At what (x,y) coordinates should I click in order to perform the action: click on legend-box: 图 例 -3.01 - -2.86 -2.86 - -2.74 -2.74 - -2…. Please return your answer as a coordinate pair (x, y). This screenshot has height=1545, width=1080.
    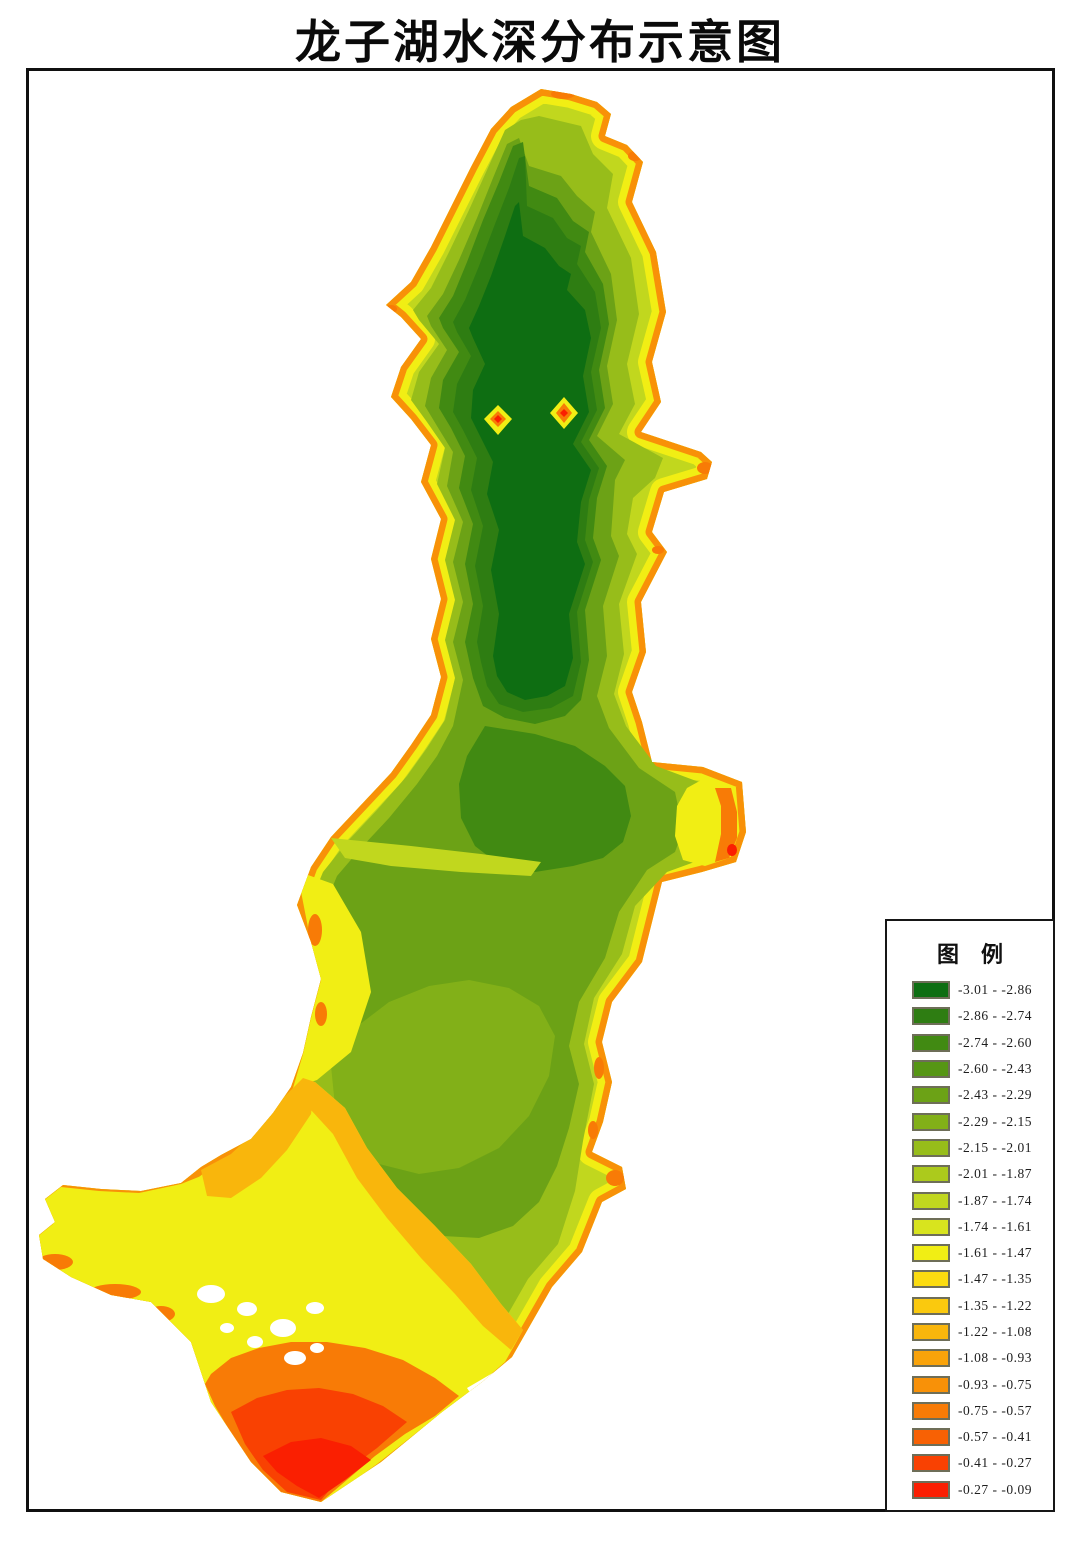
    Looking at the image, I should click on (970, 1215).